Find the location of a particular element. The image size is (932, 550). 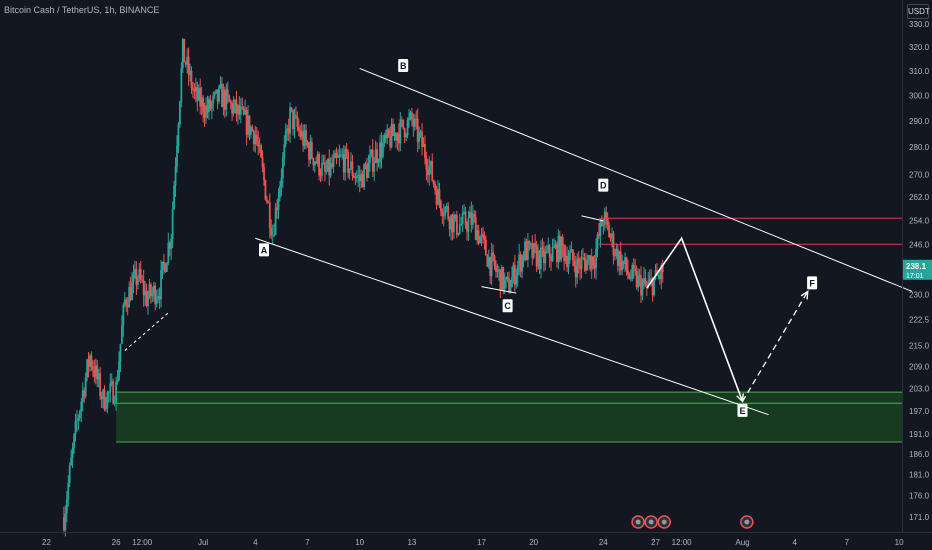

point-label-box is located at coordinates (812, 283).